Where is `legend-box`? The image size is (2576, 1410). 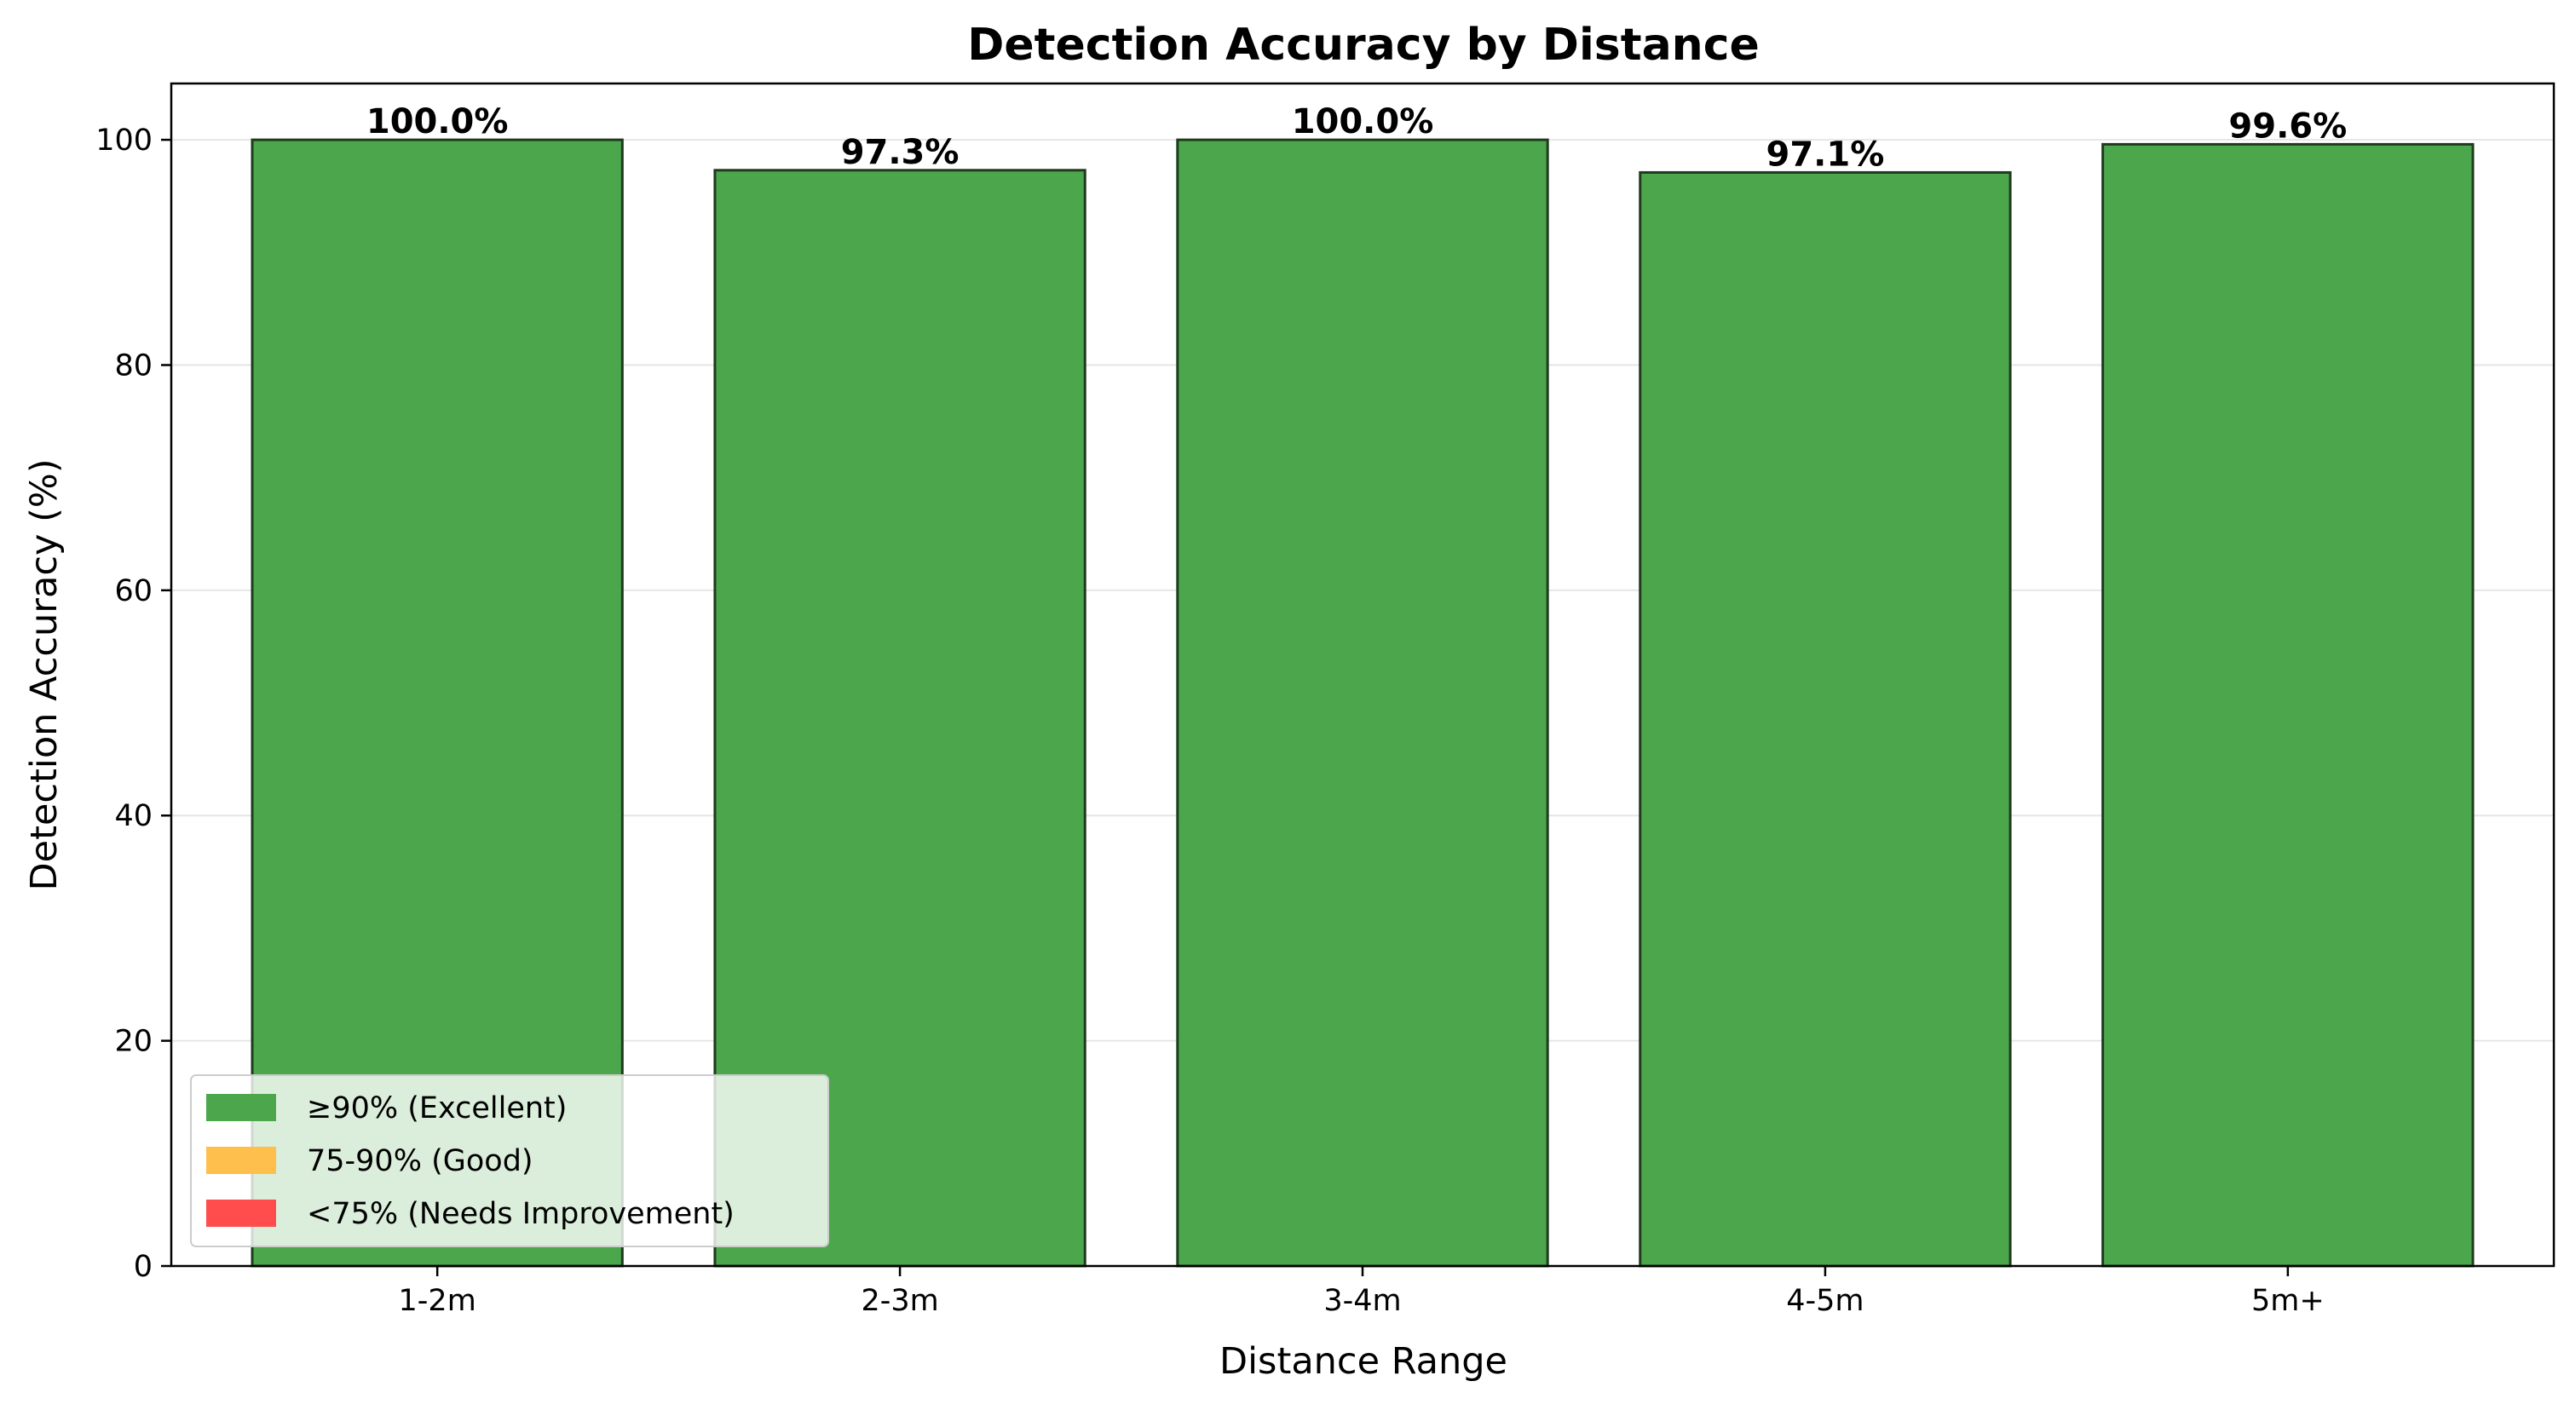
legend-box is located at coordinates (509, 1160).